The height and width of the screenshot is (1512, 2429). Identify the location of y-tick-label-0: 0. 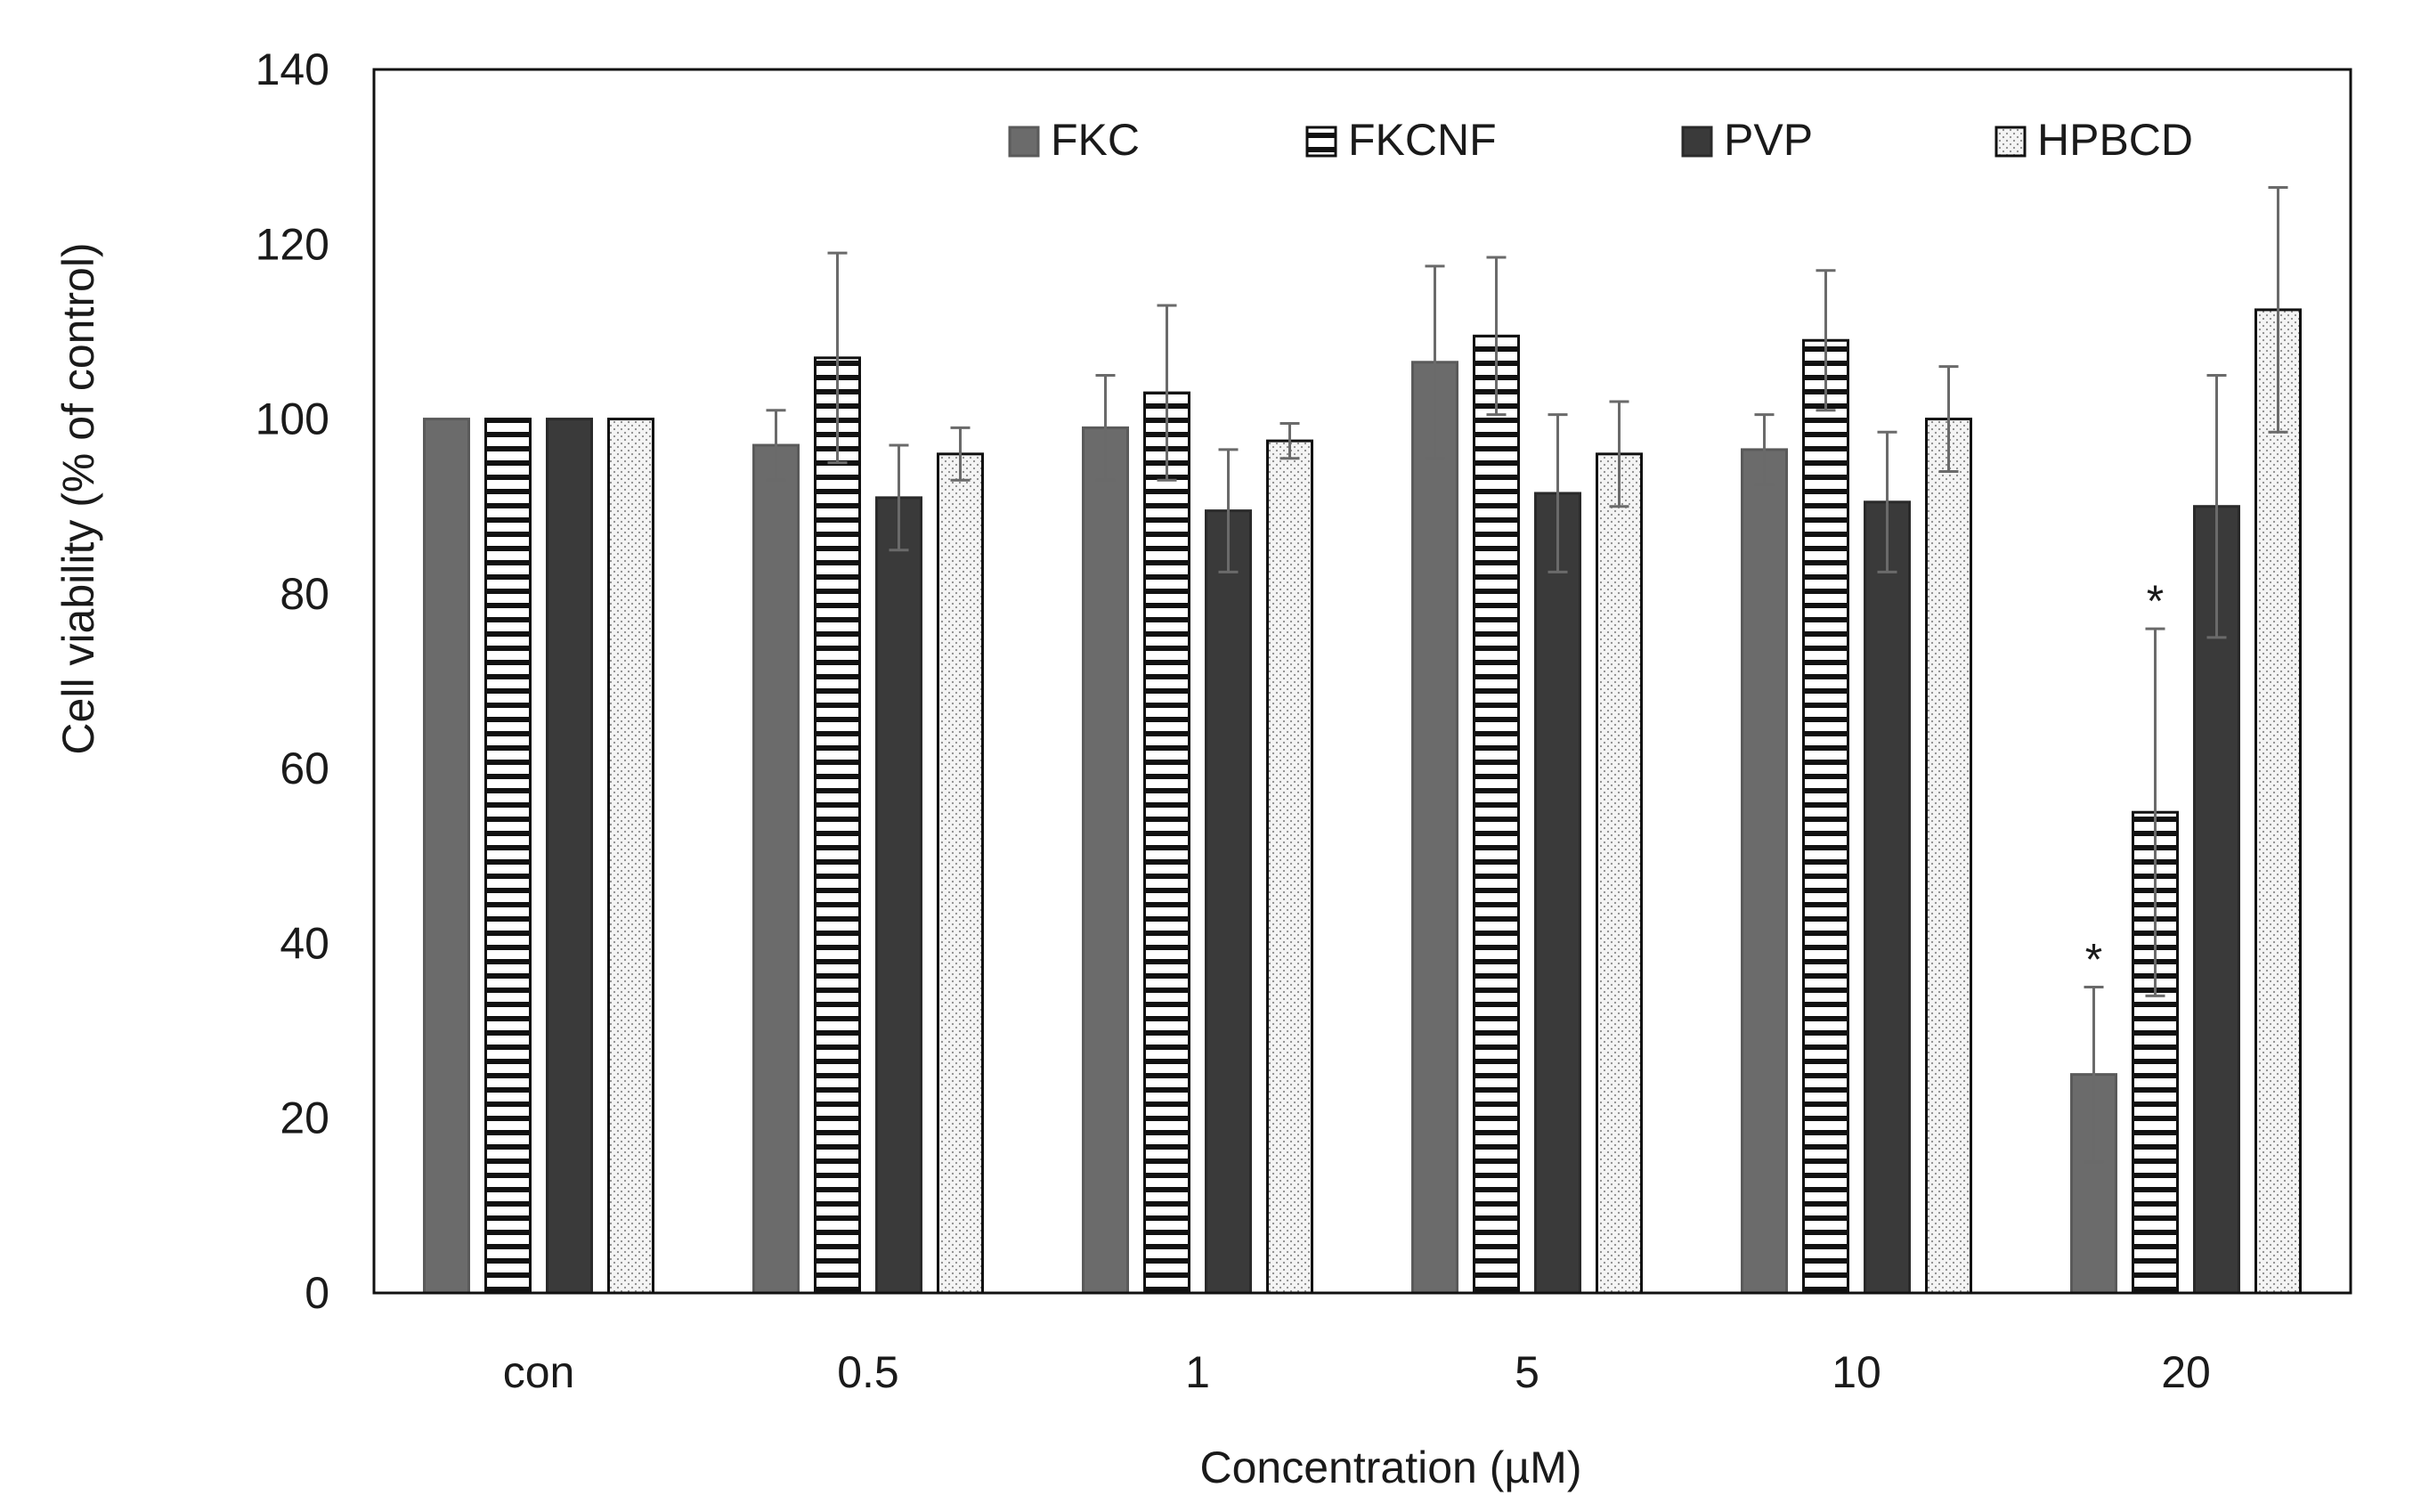
(317, 1293).